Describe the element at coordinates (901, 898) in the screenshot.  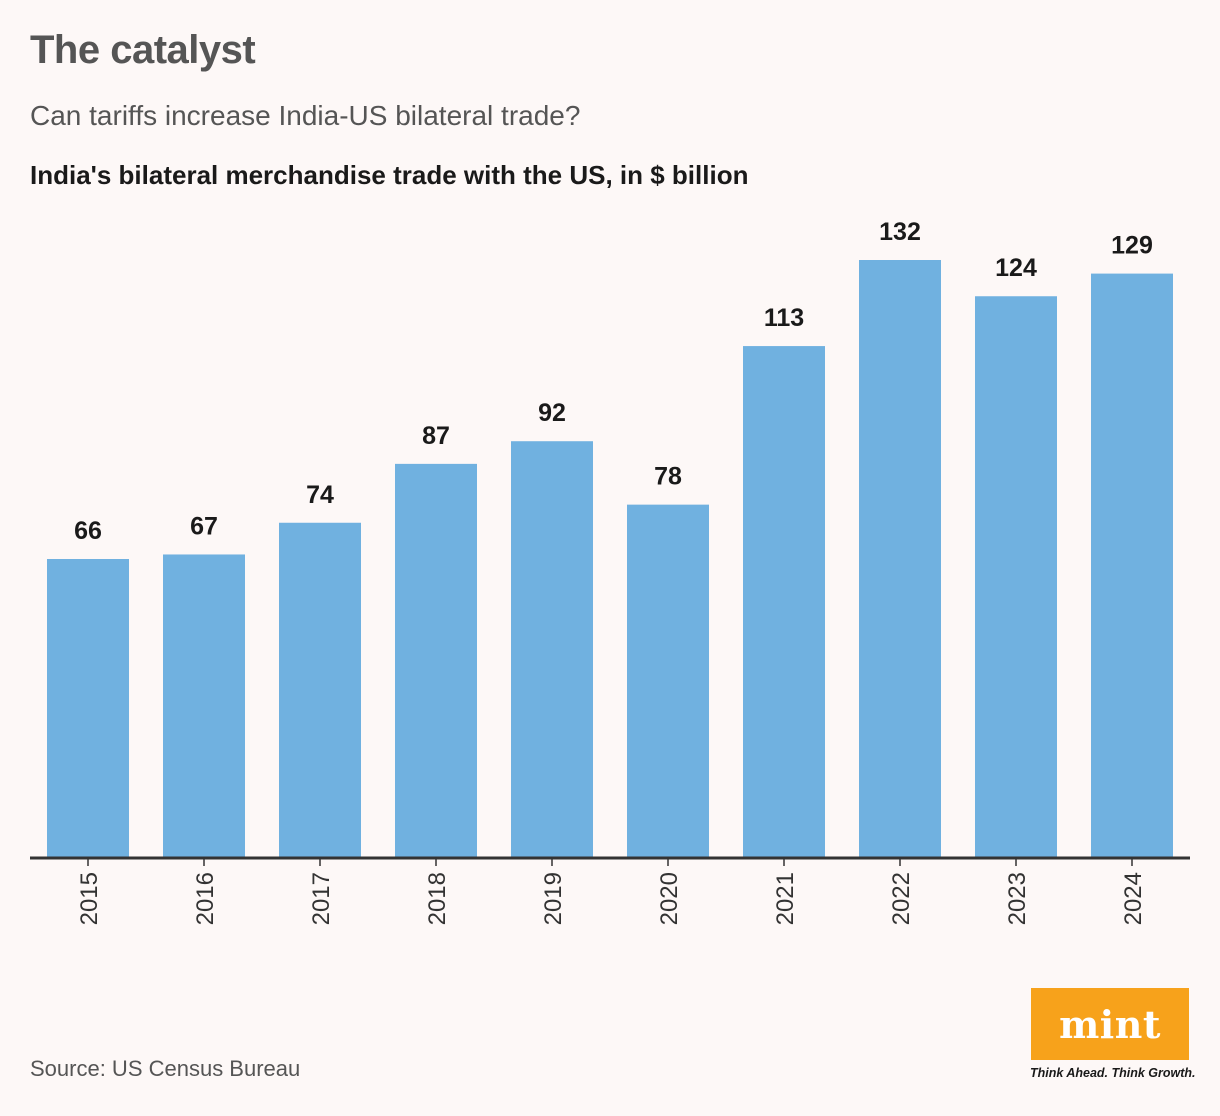
I see `x-tick-label-2022: 2022` at that location.